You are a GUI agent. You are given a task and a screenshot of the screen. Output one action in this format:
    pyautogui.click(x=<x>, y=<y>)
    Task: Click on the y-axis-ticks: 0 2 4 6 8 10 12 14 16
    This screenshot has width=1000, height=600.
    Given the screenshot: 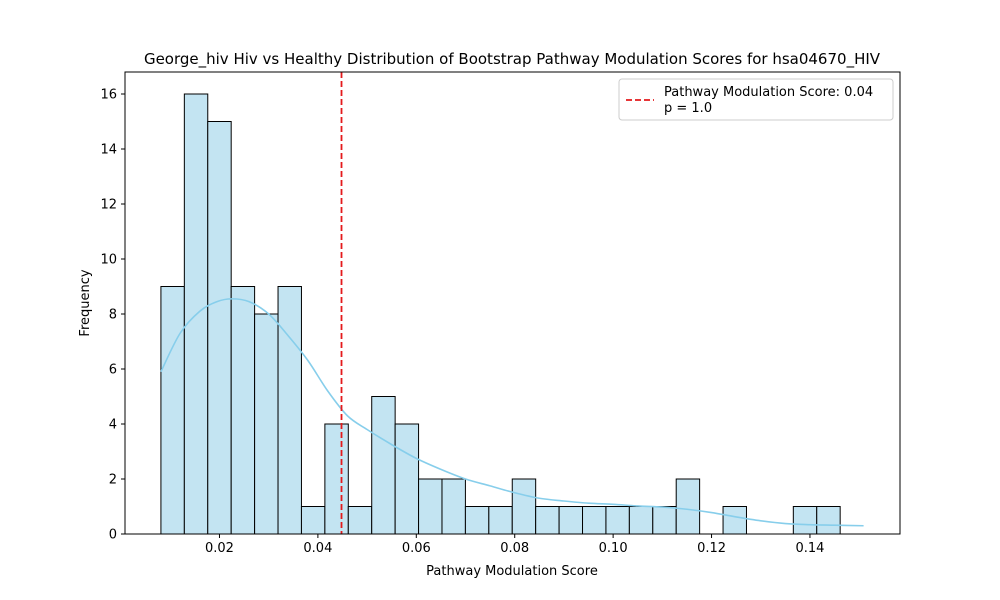 What is the action you would take?
    pyautogui.click(x=112, y=315)
    